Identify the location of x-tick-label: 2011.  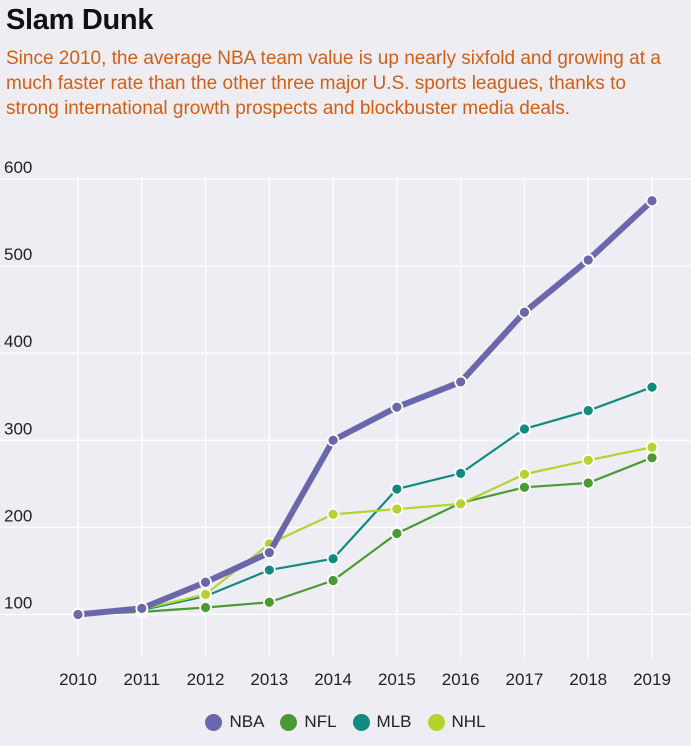
(141, 679).